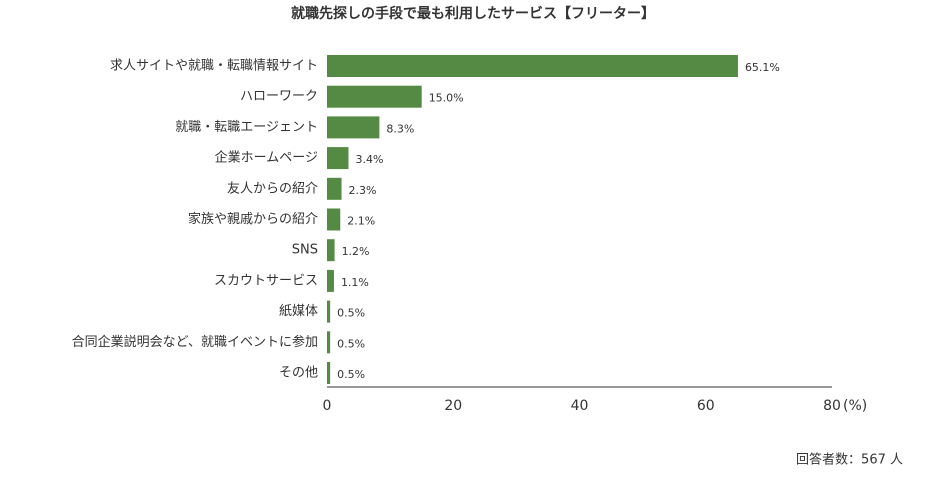  I want to click on x-axis-unit: (%), so click(855, 406).